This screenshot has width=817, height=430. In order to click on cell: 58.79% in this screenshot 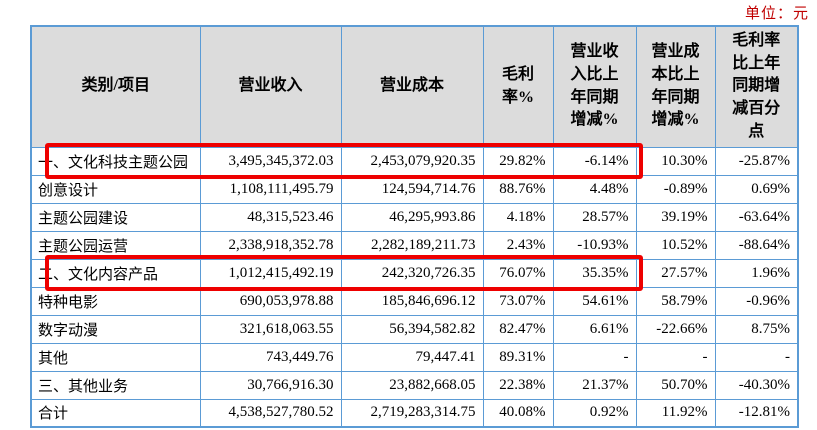, I will do `click(675, 301)`.